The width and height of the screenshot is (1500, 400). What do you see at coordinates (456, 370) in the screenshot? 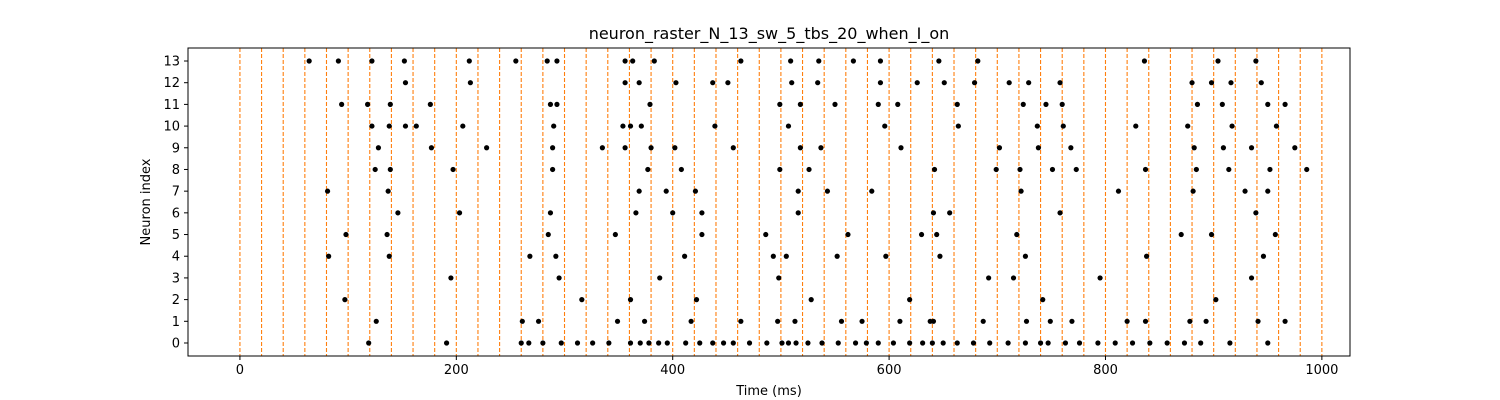
I see `x-tick-label: 200` at bounding box center [456, 370].